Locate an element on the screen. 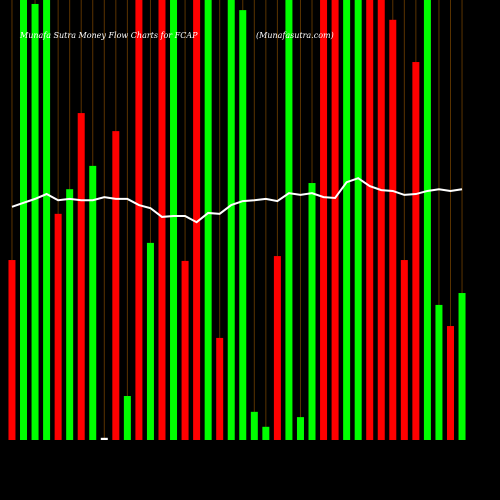 This screenshot has height=500, width=500. chart-subtitle: (Munafasutra.com) is located at coordinates (295, 35).